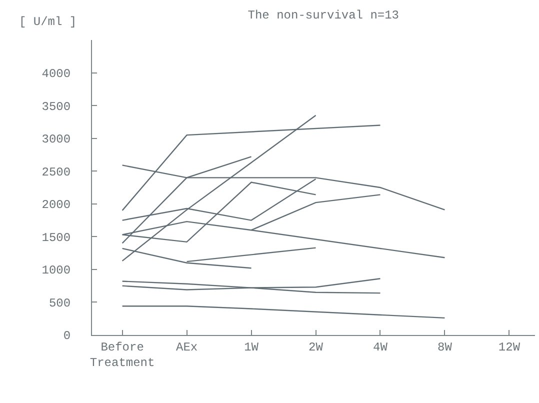  Describe the element at coordinates (316, 347) in the screenshot. I see `x-tick-label: 2W` at that location.